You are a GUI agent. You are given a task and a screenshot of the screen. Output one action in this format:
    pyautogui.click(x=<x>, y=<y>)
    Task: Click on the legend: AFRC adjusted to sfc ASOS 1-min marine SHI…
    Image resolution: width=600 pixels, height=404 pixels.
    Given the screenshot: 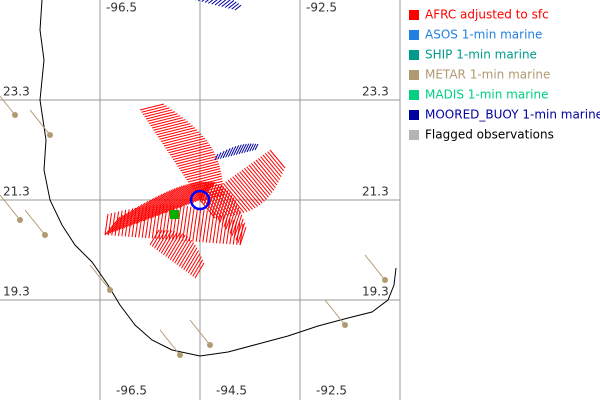 What is the action you would take?
    pyautogui.click(x=504, y=75)
    